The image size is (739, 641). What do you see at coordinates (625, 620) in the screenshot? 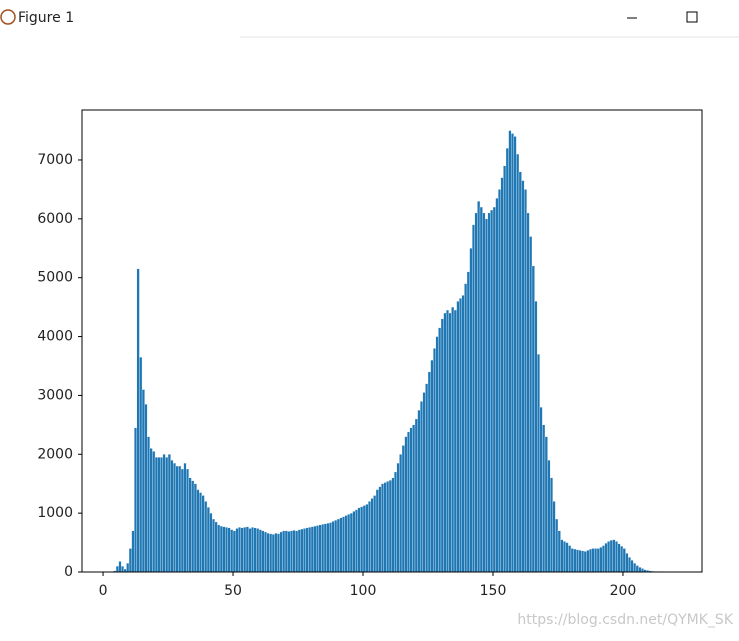
I see `watermark: https://blog.csdn.net/QYMK_SK` at bounding box center [625, 620].